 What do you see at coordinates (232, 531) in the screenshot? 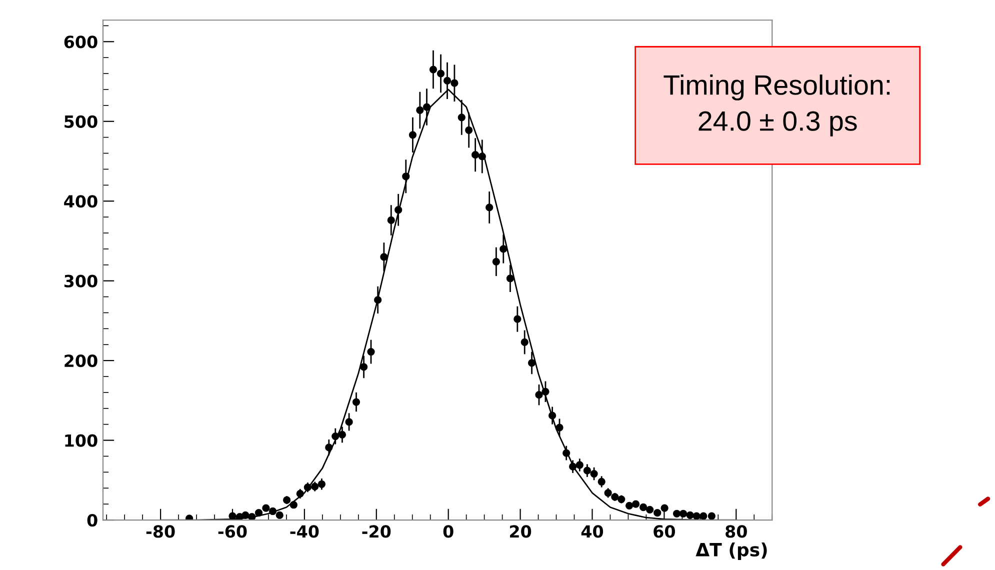
I see `x-tick-label: -60` at bounding box center [232, 531].